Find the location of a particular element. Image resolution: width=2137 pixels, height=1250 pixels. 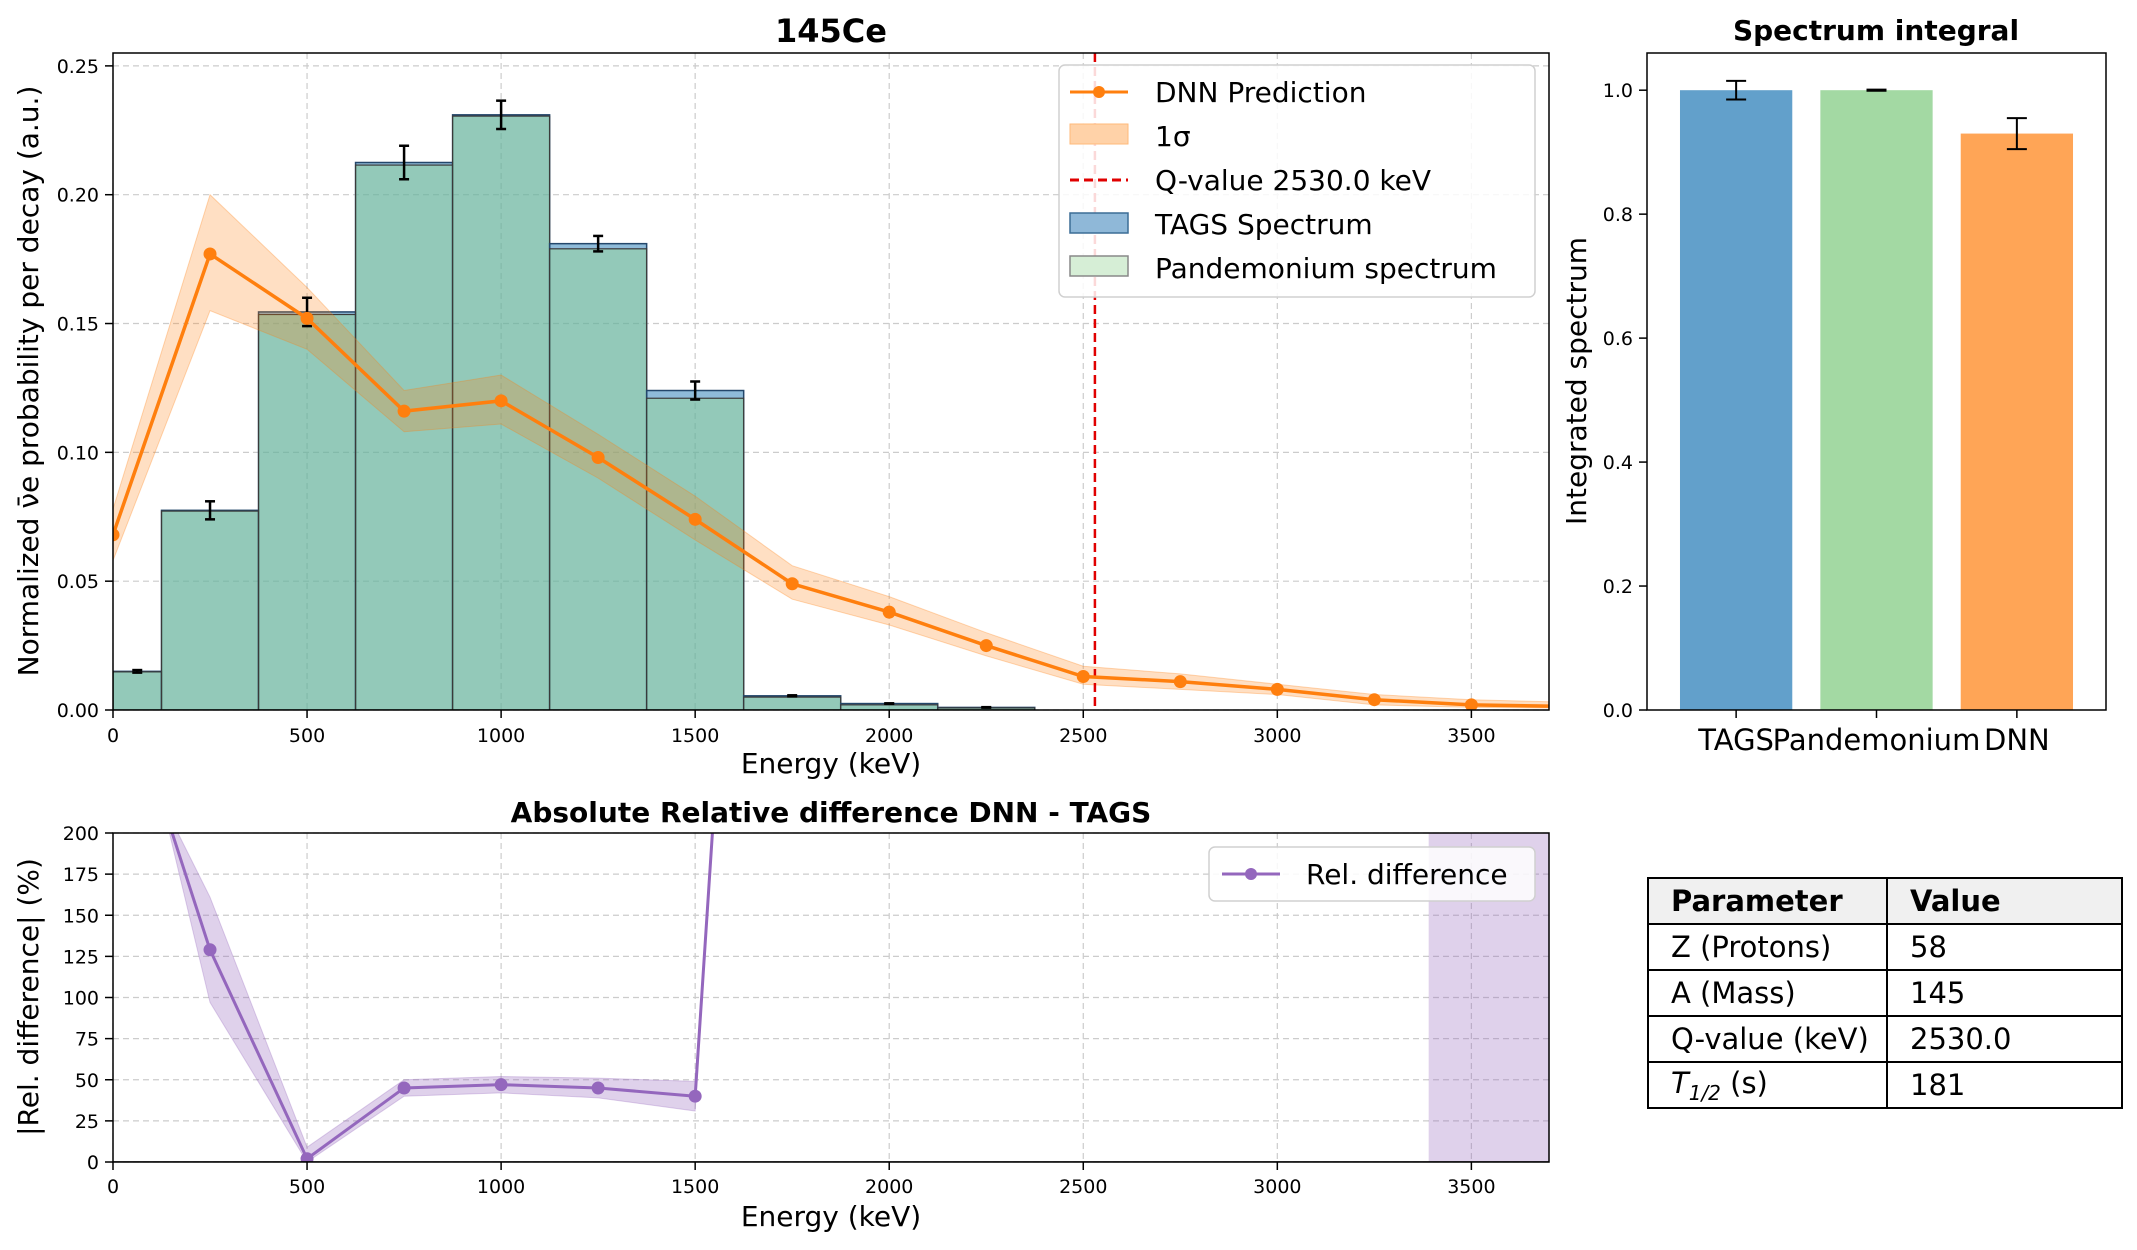

legend-label-pandemonium: Pandemonium spectrum is located at coordinates (1326, 268).